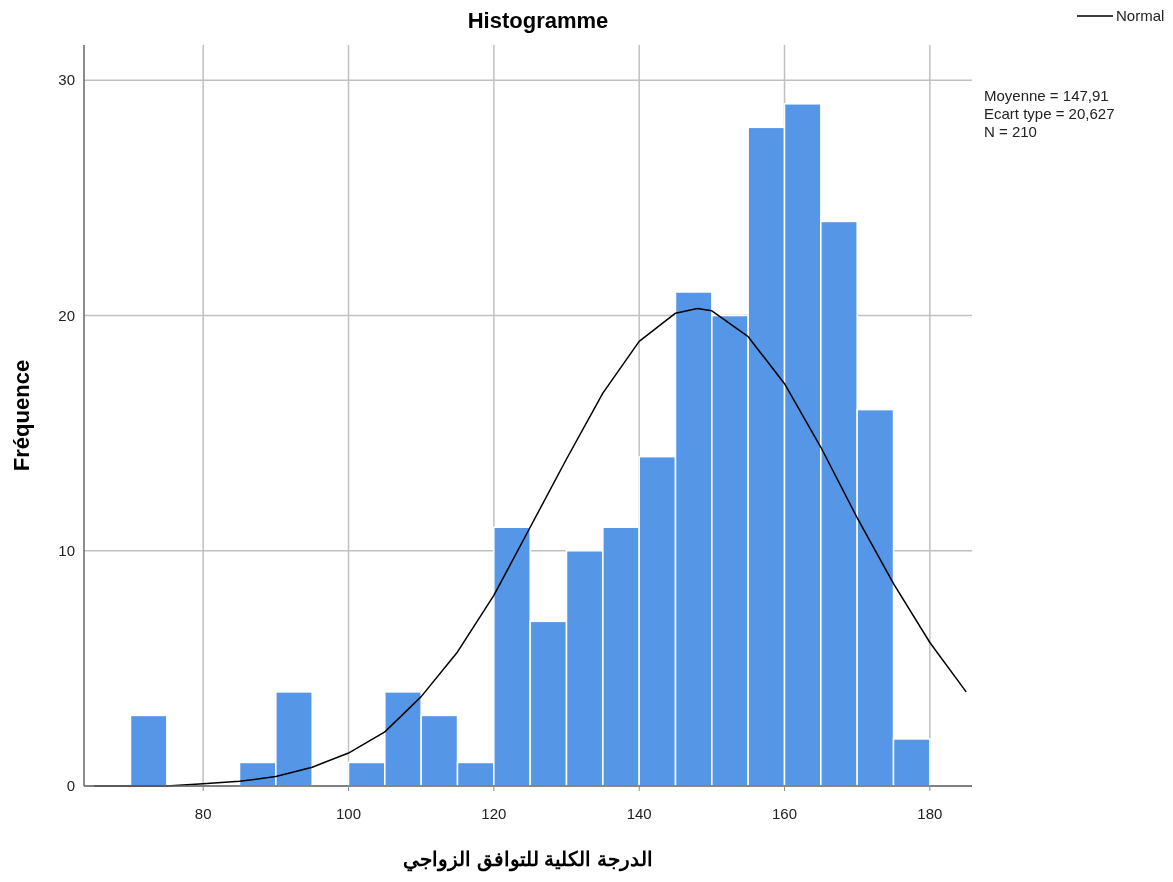 The width and height of the screenshot is (1173, 882). I want to click on x-tick-label: 180, so click(930, 813).